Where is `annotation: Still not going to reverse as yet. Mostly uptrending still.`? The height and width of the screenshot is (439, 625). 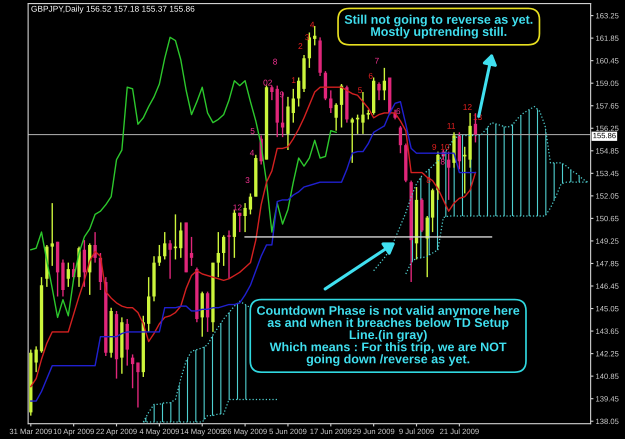 annotation: Still not going to reverse as yet. Mostly uptrending still. is located at coordinates (438, 26).